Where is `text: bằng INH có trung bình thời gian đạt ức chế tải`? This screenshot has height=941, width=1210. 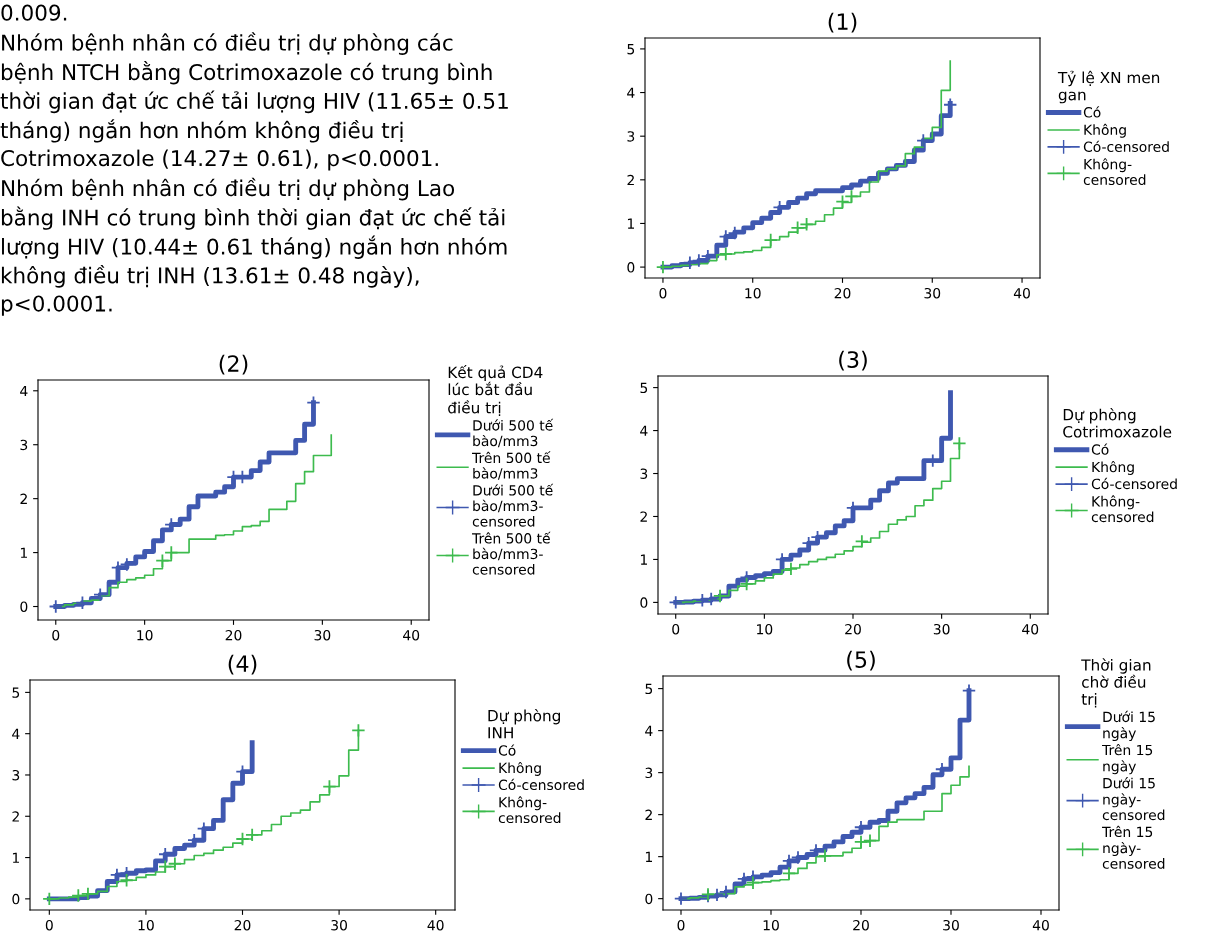
text: bằng INH có trung bình thời gian đạt ức chế tải is located at coordinates (253, 218).